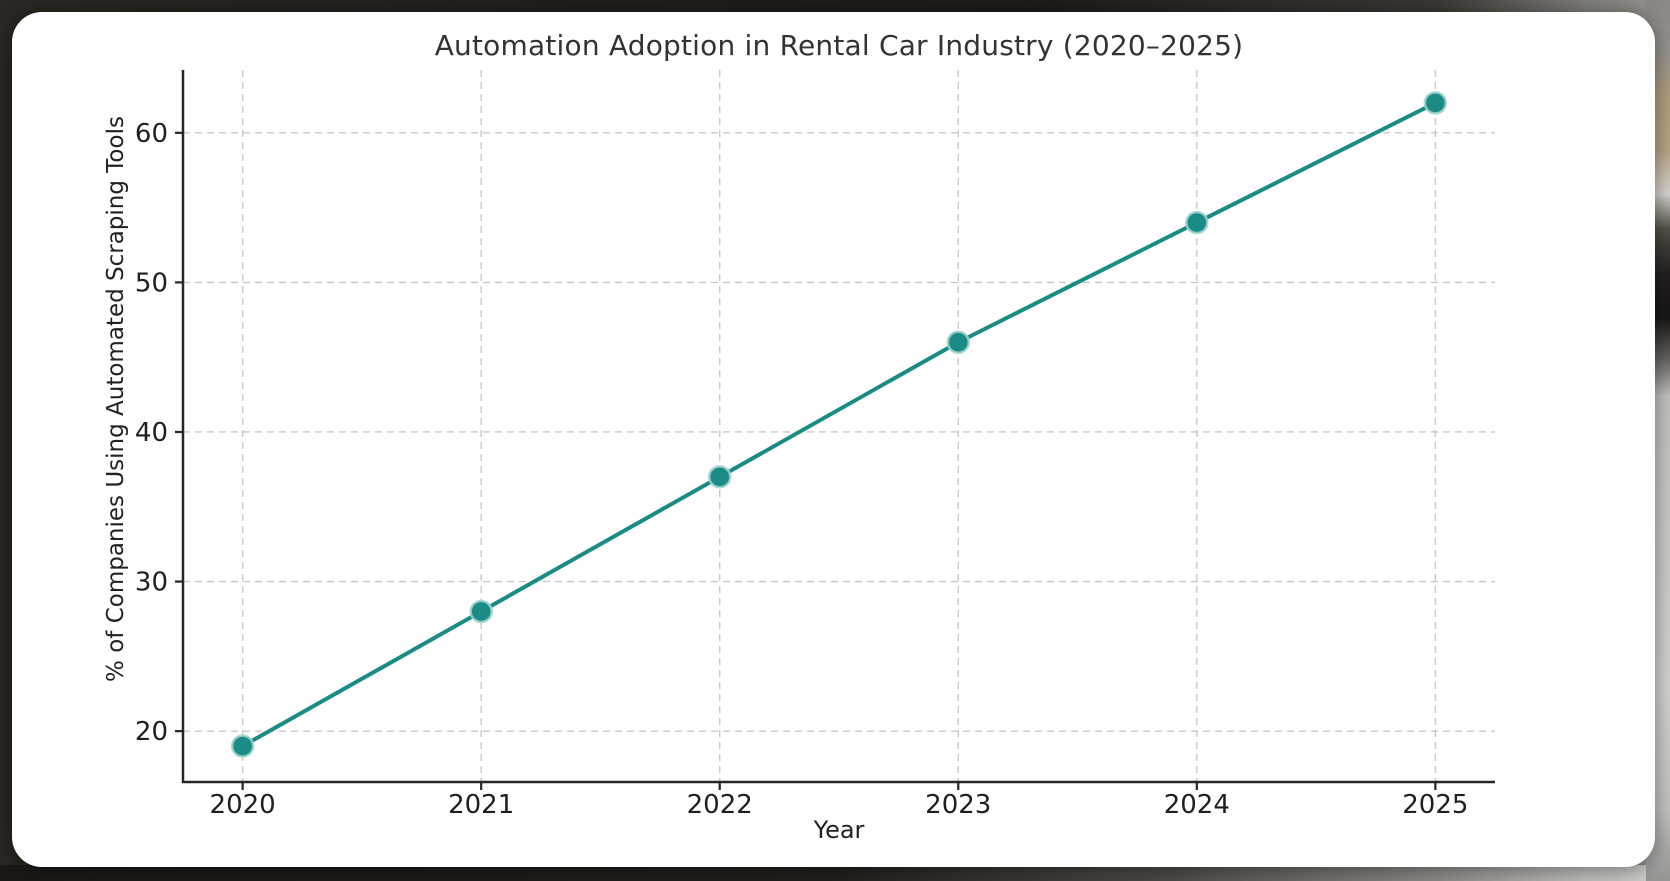  What do you see at coordinates (720, 805) in the screenshot?
I see `x-tick-label: 2022` at bounding box center [720, 805].